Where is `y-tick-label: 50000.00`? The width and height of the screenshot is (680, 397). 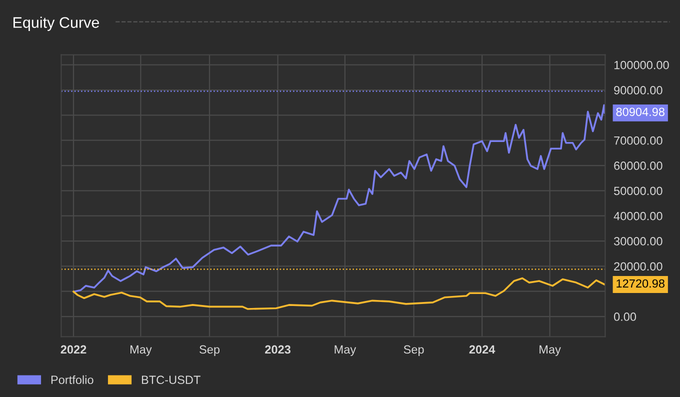 y-tick-label: 50000.00 is located at coordinates (638, 191).